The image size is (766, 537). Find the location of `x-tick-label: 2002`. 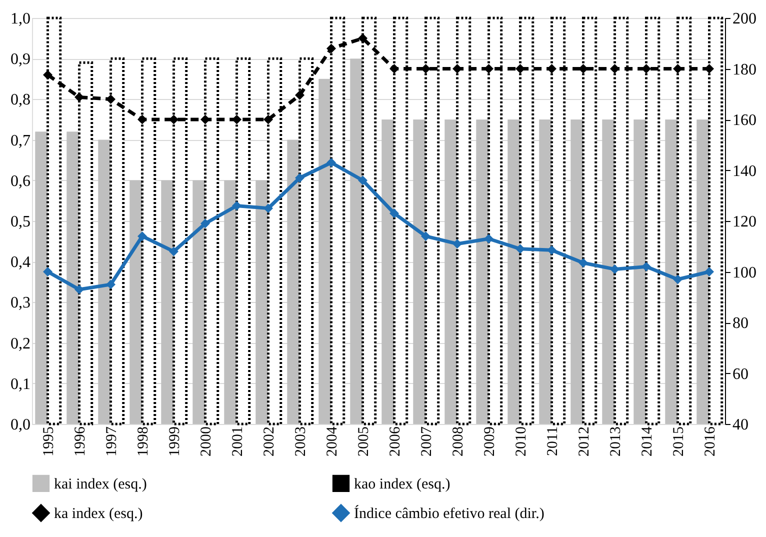

x-tick-label: 2002 is located at coordinates (269, 441).